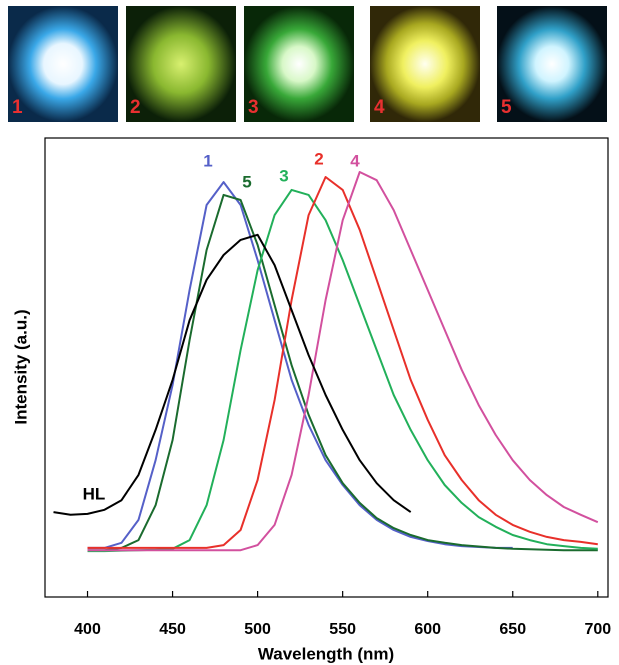 This screenshot has width=619, height=665. What do you see at coordinates (283, 175) in the screenshot?
I see `series-label: 3` at bounding box center [283, 175].